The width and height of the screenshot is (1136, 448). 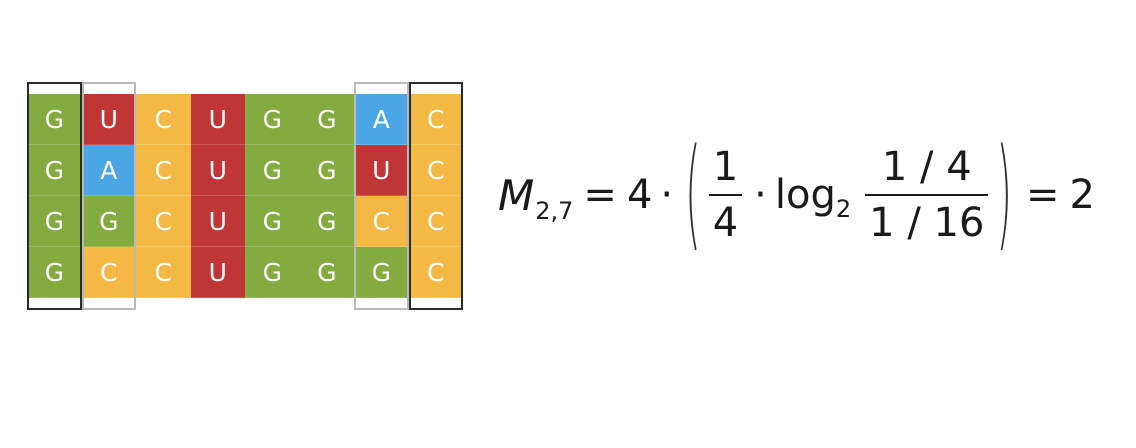 I want to click on fraction-ratio: 1 / 4 1 / 16, so click(x=927, y=195).